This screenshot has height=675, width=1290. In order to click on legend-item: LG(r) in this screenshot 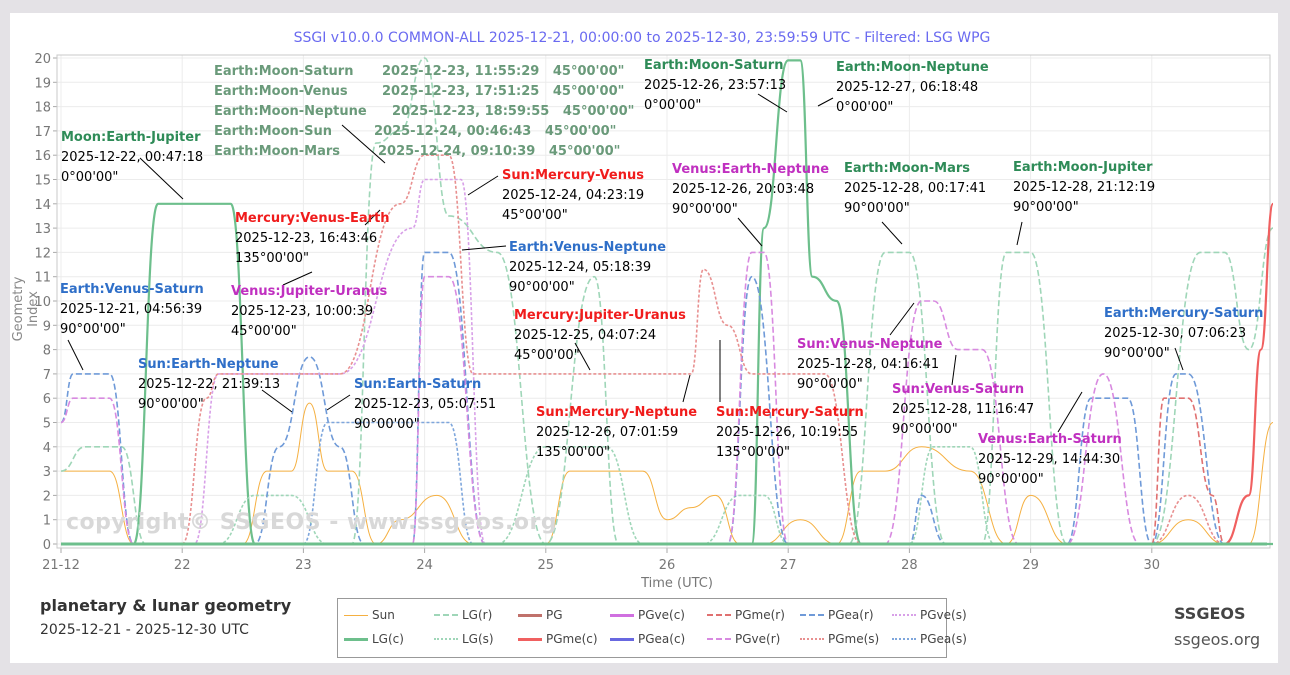, I will do `click(463, 615)`.